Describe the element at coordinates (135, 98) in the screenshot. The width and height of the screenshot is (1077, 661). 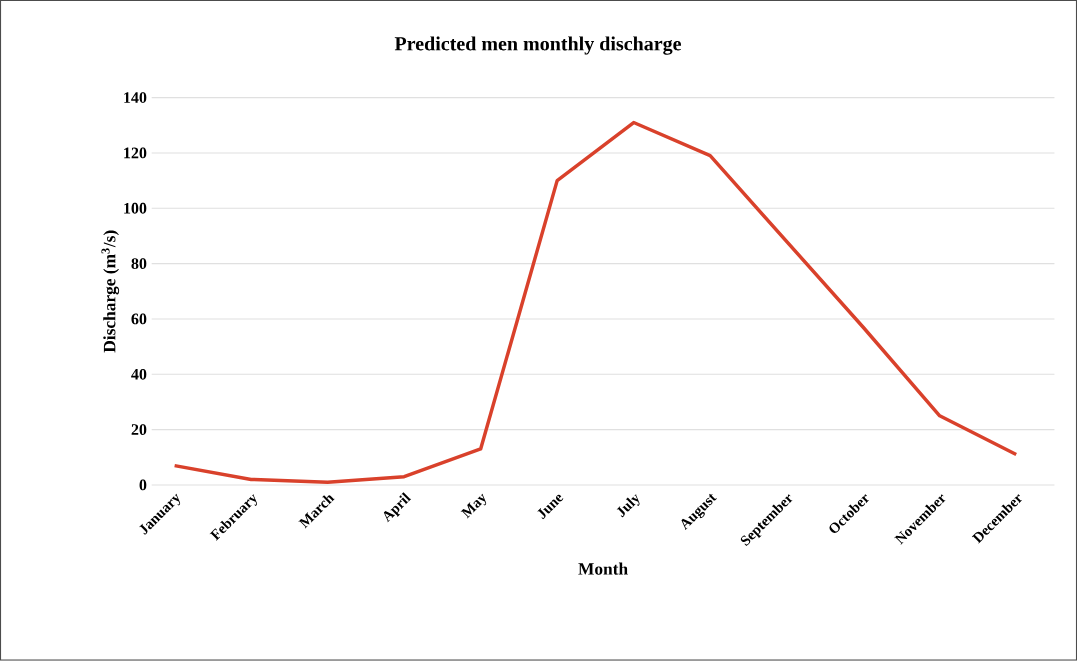
I see `y-tick-label: 140` at that location.